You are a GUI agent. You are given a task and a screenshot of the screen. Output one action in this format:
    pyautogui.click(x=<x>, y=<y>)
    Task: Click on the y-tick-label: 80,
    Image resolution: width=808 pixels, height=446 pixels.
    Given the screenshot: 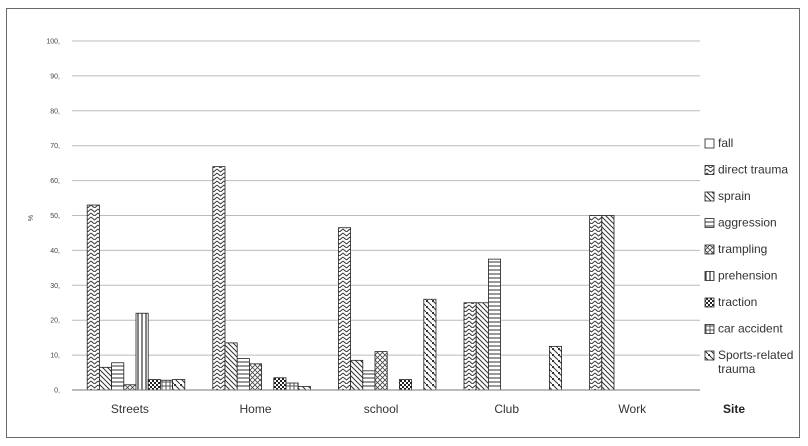 What is the action you would take?
    pyautogui.click(x=55, y=111)
    